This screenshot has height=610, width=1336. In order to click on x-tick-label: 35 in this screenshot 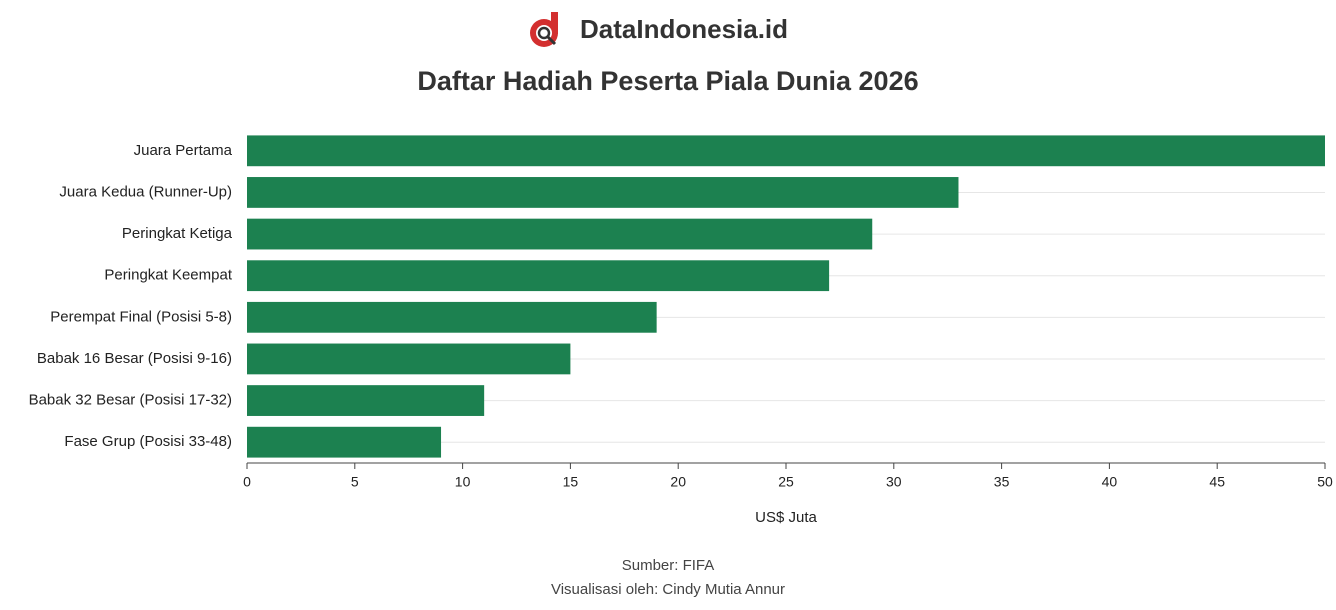, I will do `click(1002, 482)`.